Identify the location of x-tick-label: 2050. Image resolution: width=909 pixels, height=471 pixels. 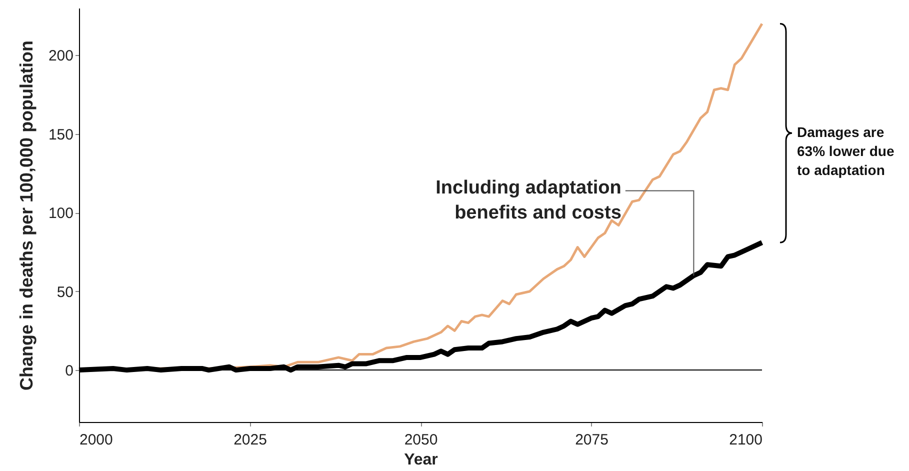
(421, 440).